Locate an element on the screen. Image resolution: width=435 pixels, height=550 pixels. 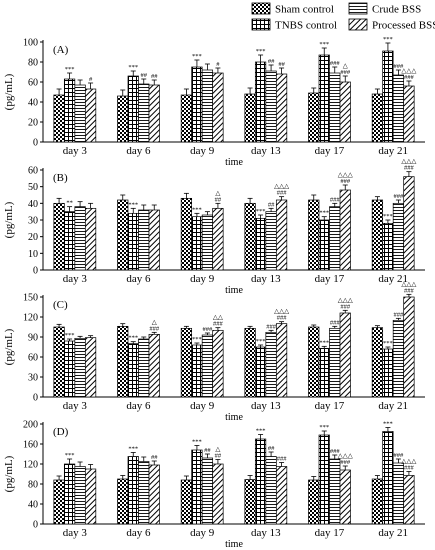
legend-item: Crude BSS is located at coordinates (384, 9).